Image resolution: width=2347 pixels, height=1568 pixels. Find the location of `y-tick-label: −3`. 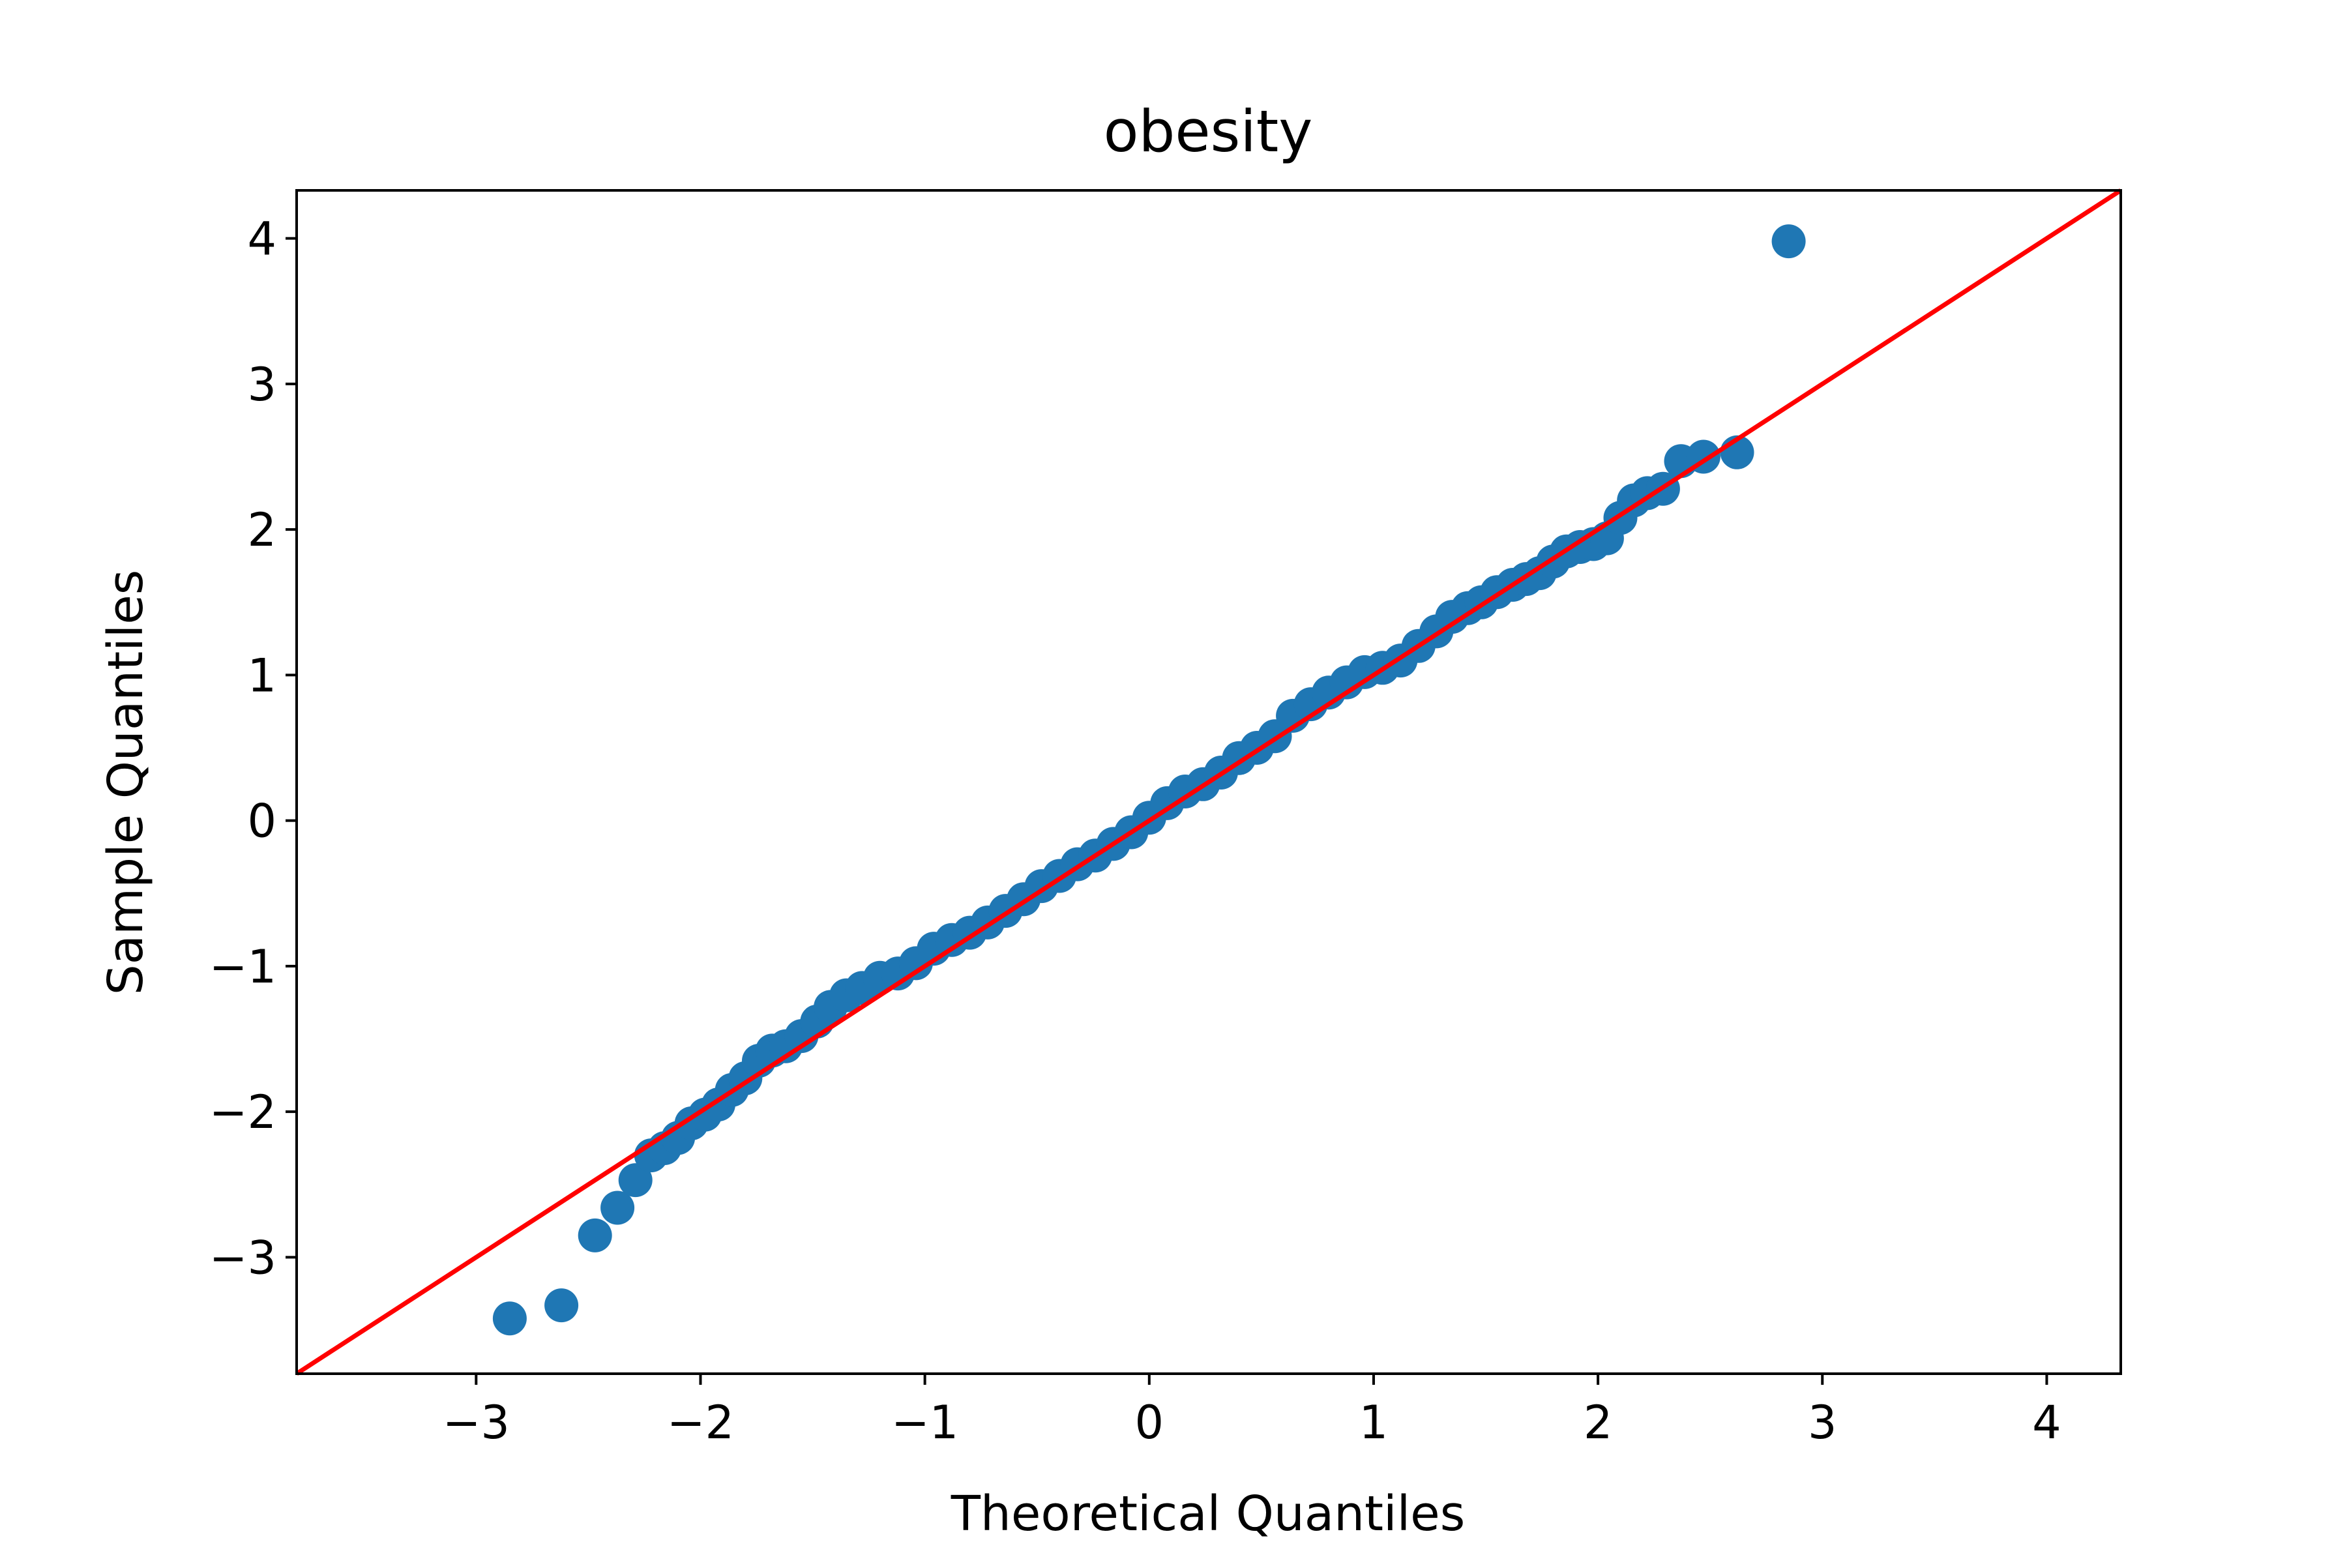

y-tick-label: −3 is located at coordinates (242, 1257).